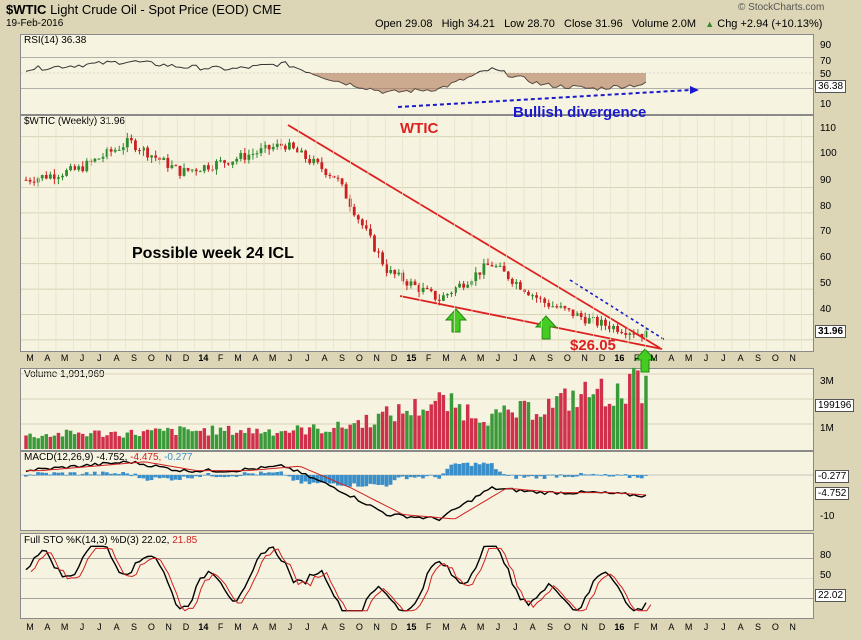  What do you see at coordinates (826, 231) in the screenshot?
I see `price-tick: 70` at bounding box center [826, 231].